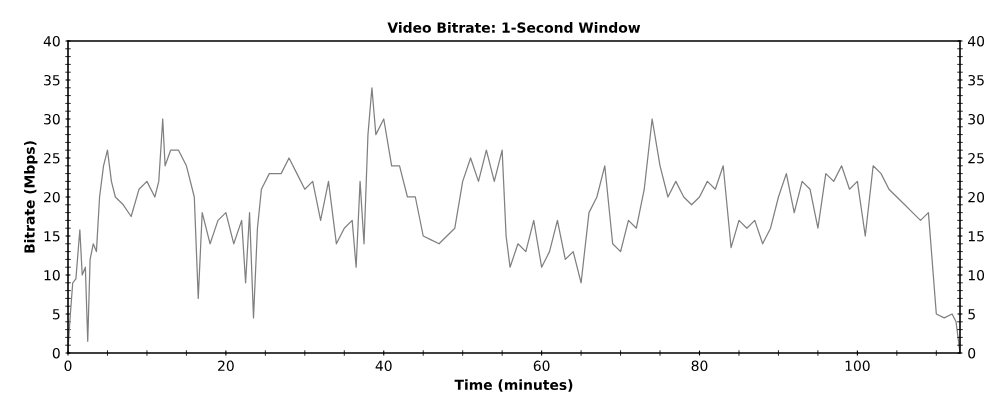 The width and height of the screenshot is (1004, 420). I want to click on y-tick-label: 25, so click(52, 158).